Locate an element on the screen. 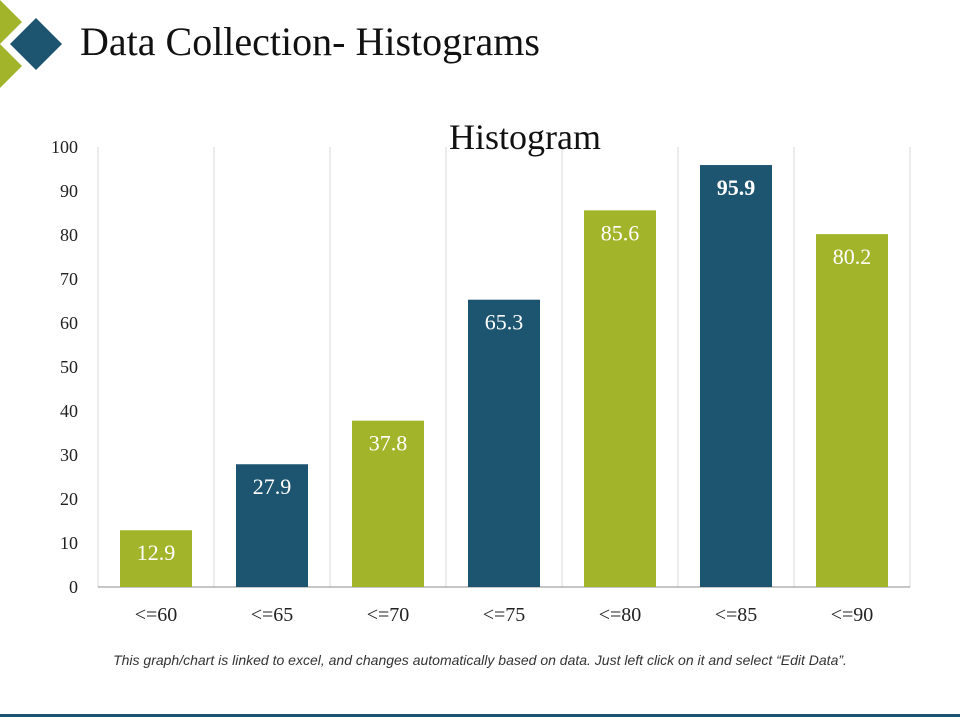  x-tick-label: <=85 is located at coordinates (736, 615).